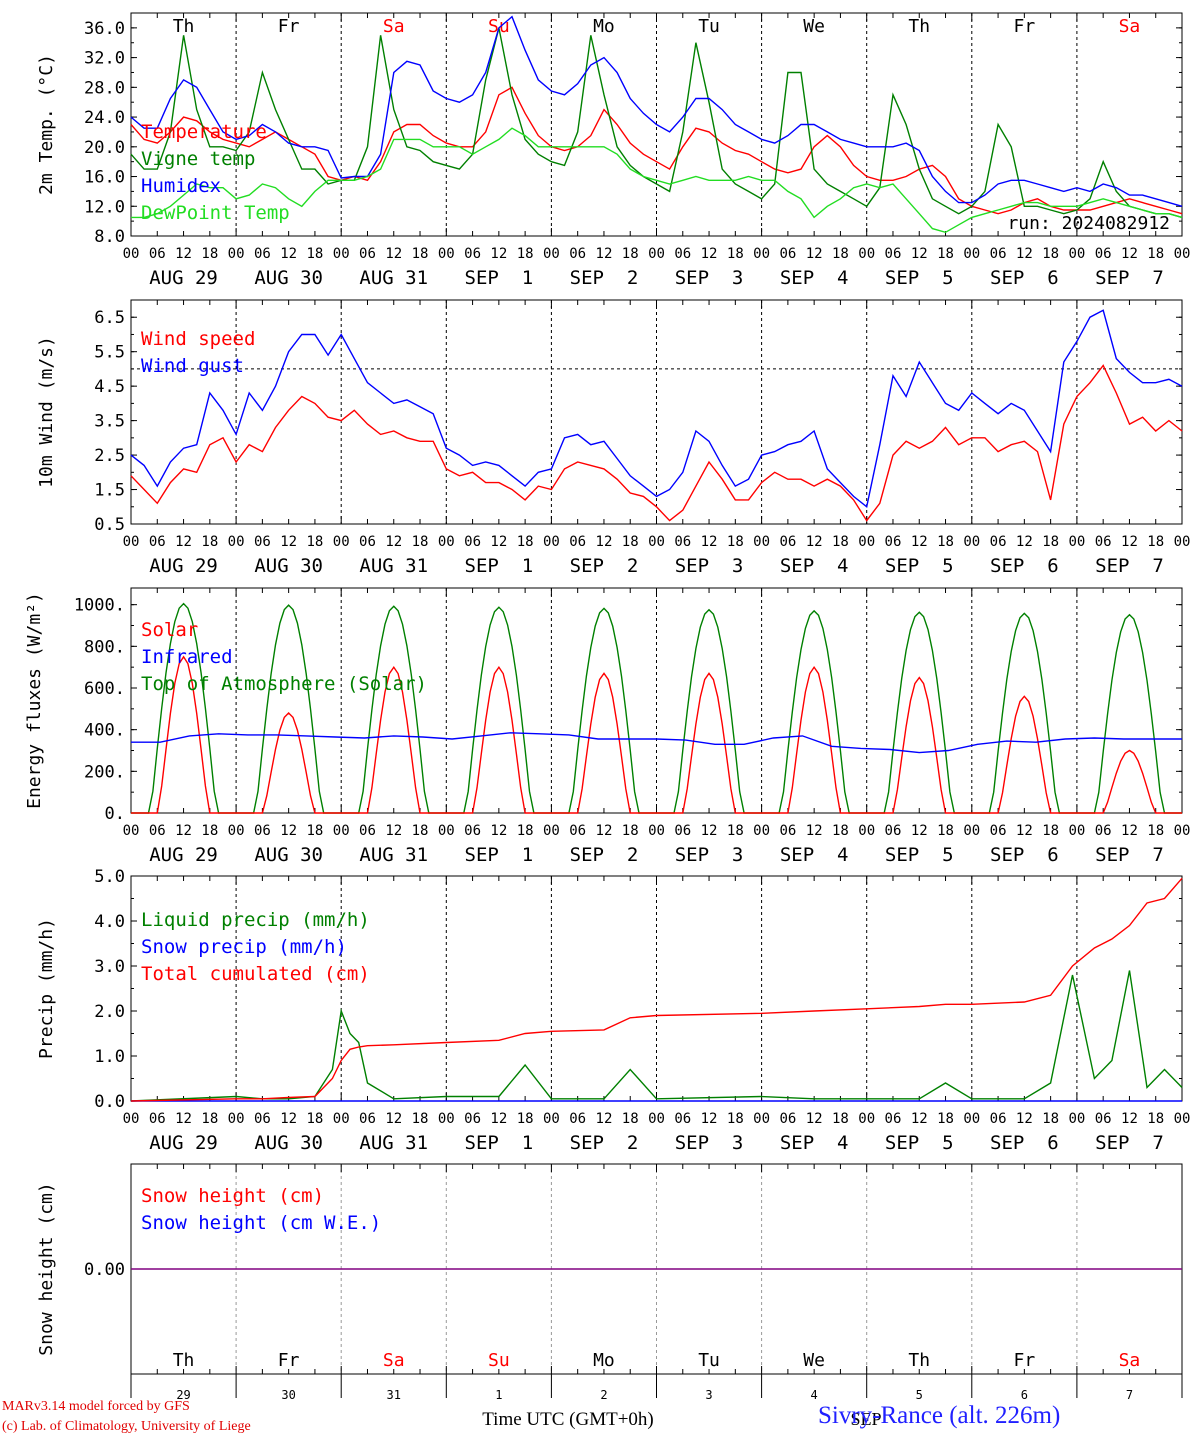 The image size is (1194, 1440). What do you see at coordinates (187, 657) in the screenshot?
I see `legend-entry: Infrared` at bounding box center [187, 657].